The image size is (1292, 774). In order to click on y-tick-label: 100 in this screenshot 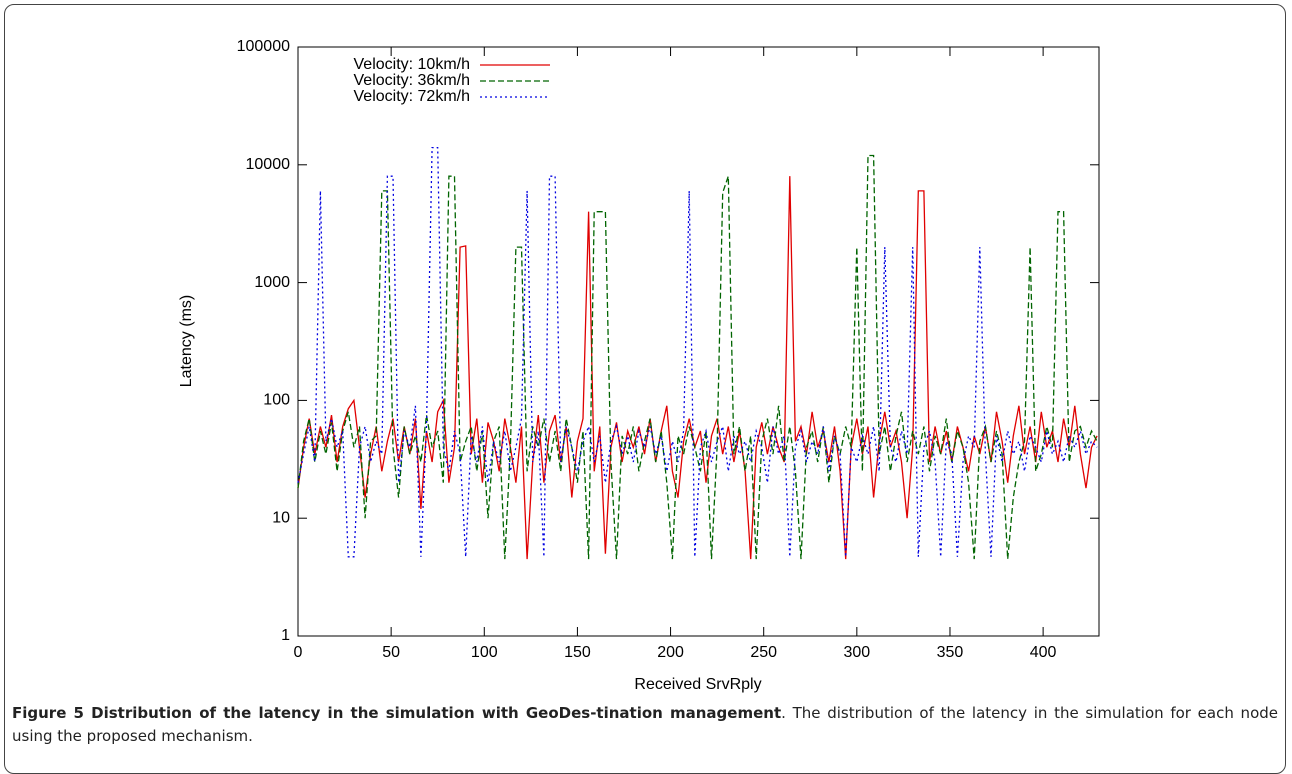, I will do `click(276, 400)`.